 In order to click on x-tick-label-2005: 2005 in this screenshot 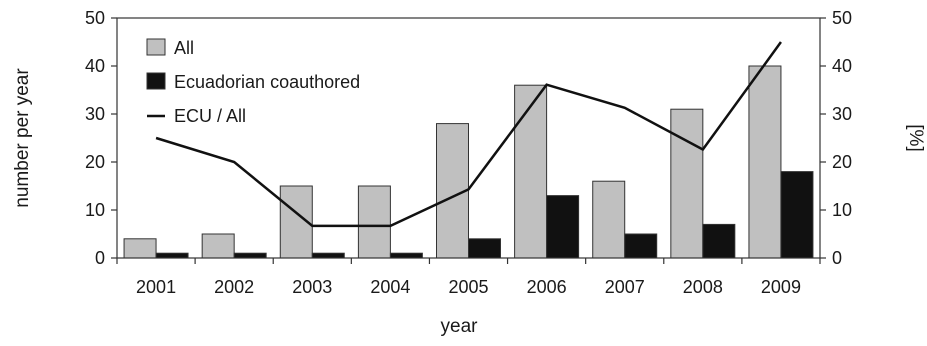, I will do `click(468, 287)`.